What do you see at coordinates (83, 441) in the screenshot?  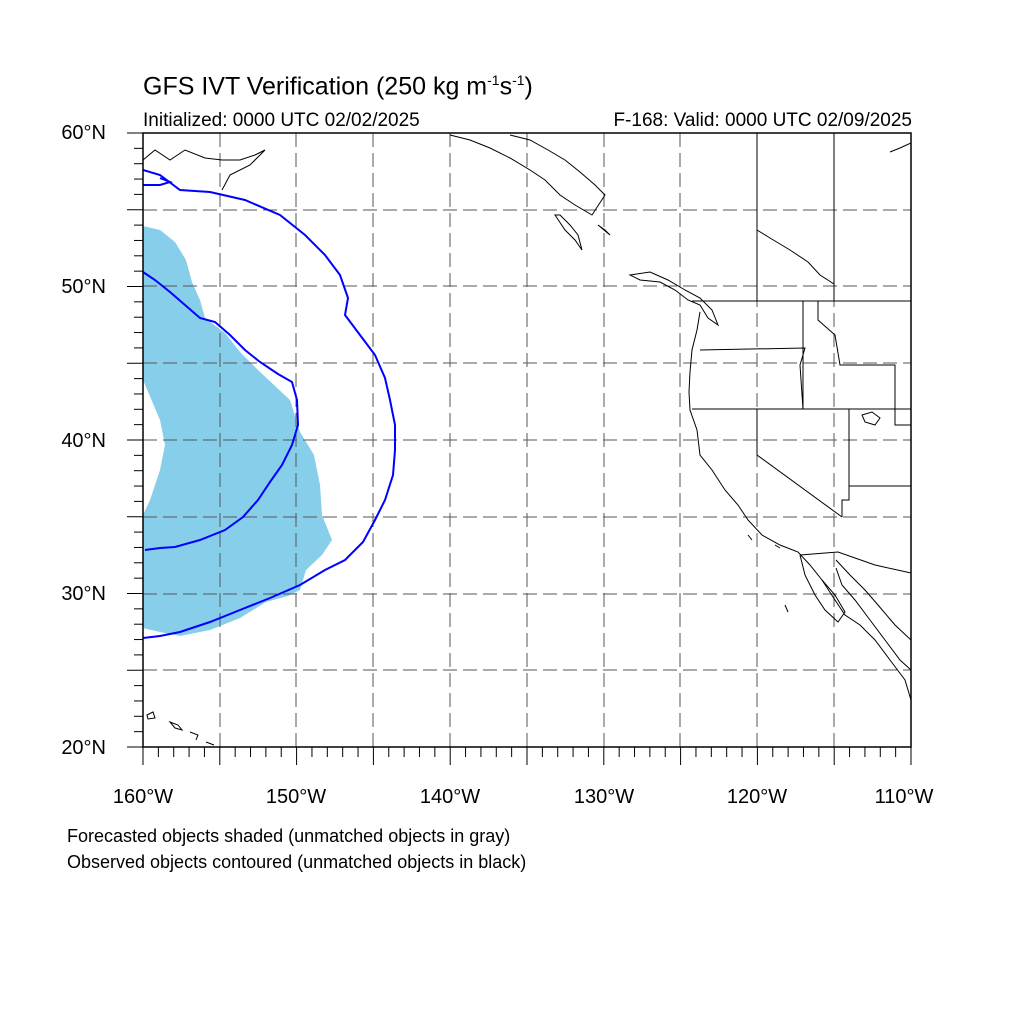 I see `lat-label-40n: 40°N` at bounding box center [83, 441].